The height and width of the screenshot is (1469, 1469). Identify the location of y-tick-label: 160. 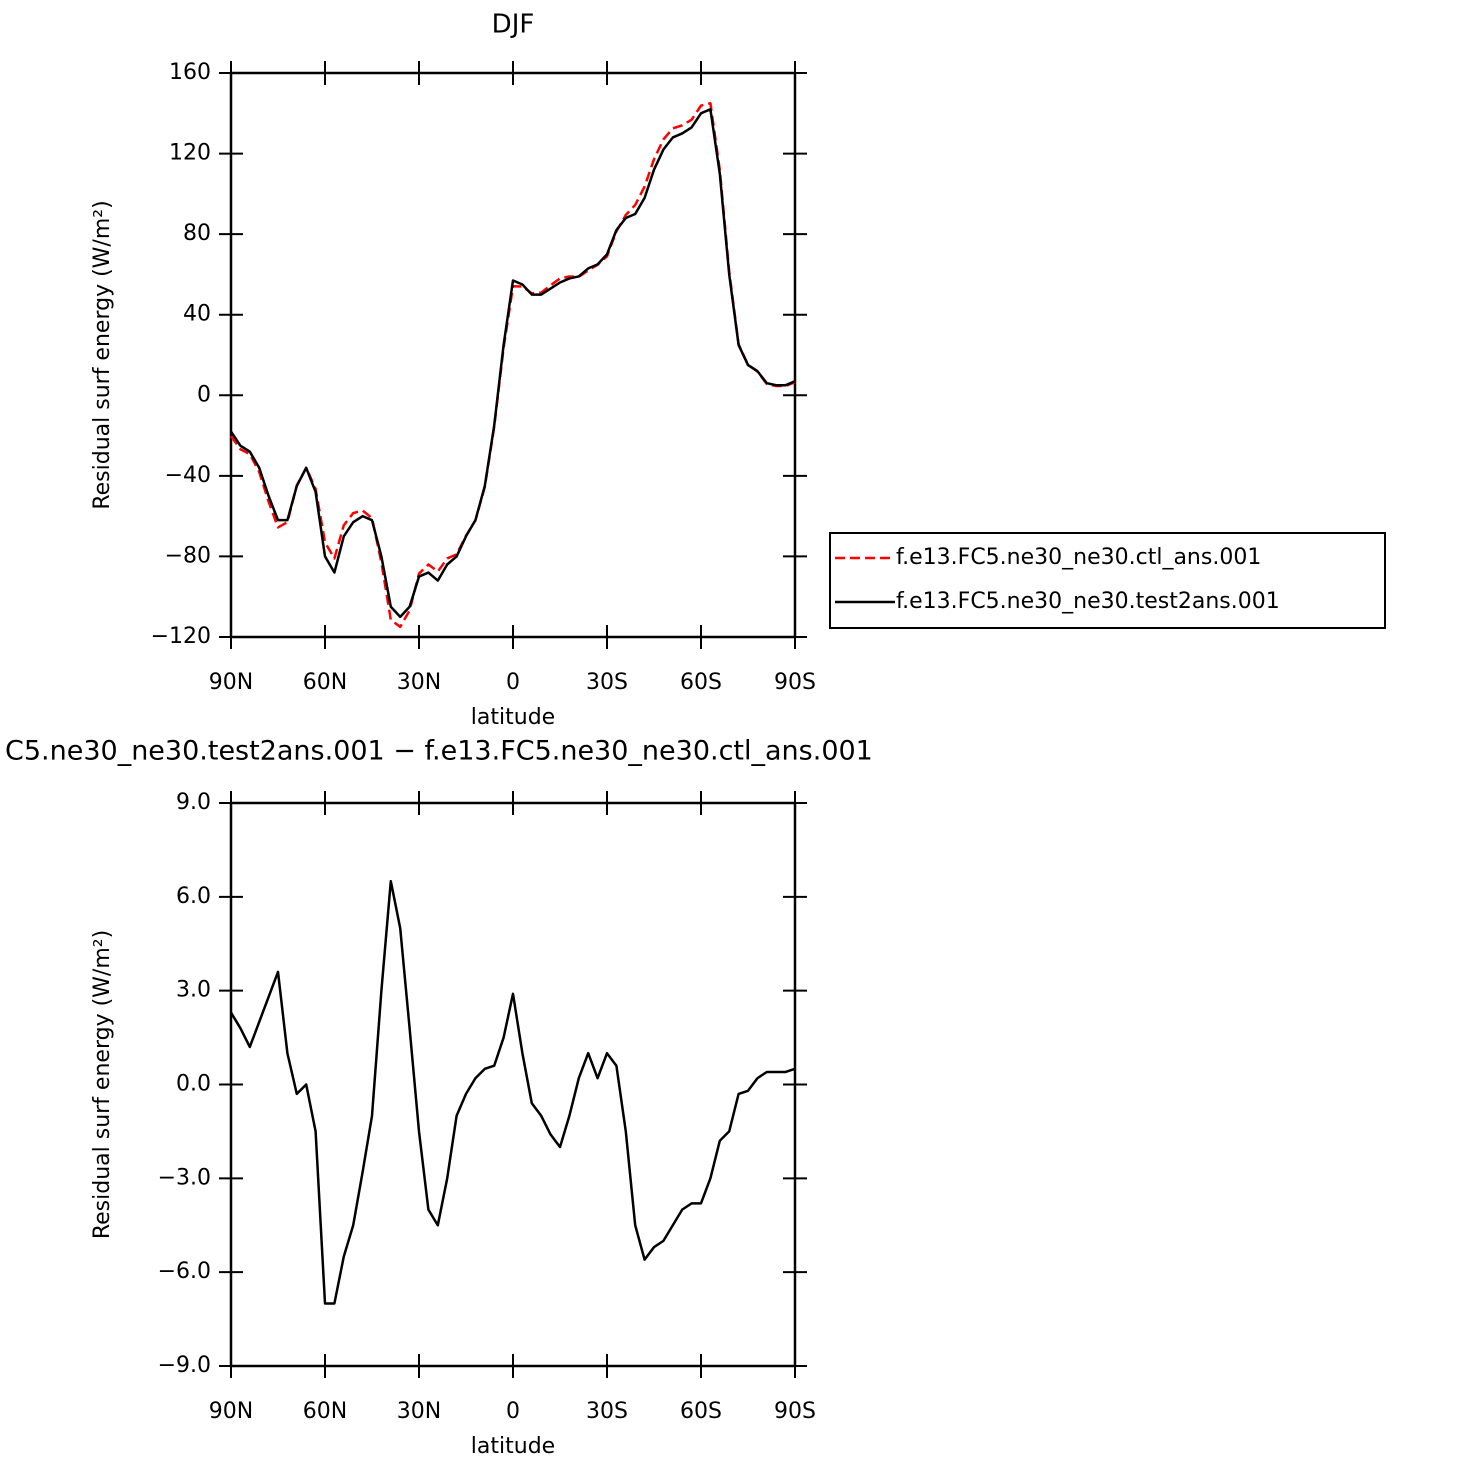
(190, 72).